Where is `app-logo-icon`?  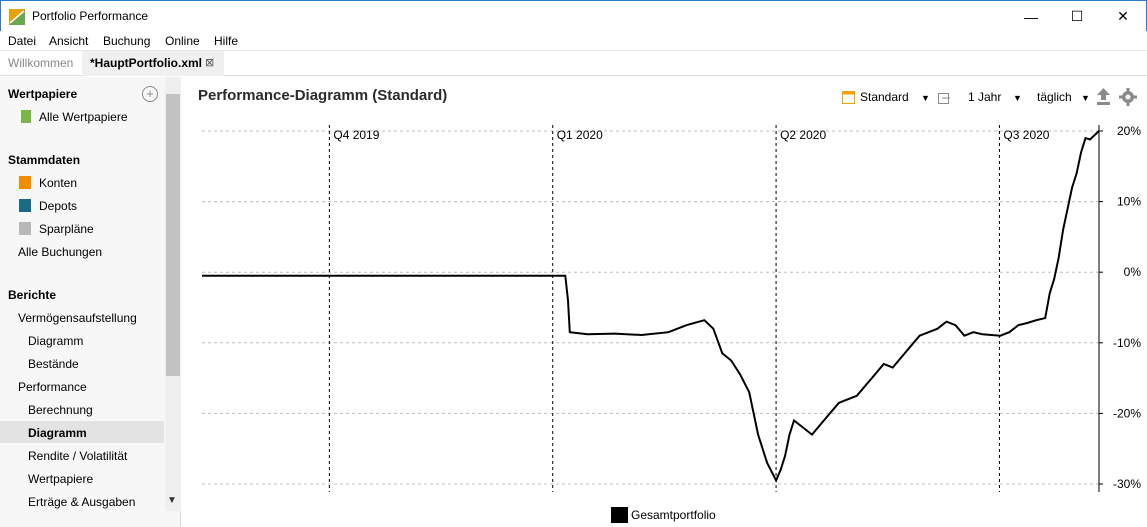
app-logo-icon is located at coordinates (17, 17).